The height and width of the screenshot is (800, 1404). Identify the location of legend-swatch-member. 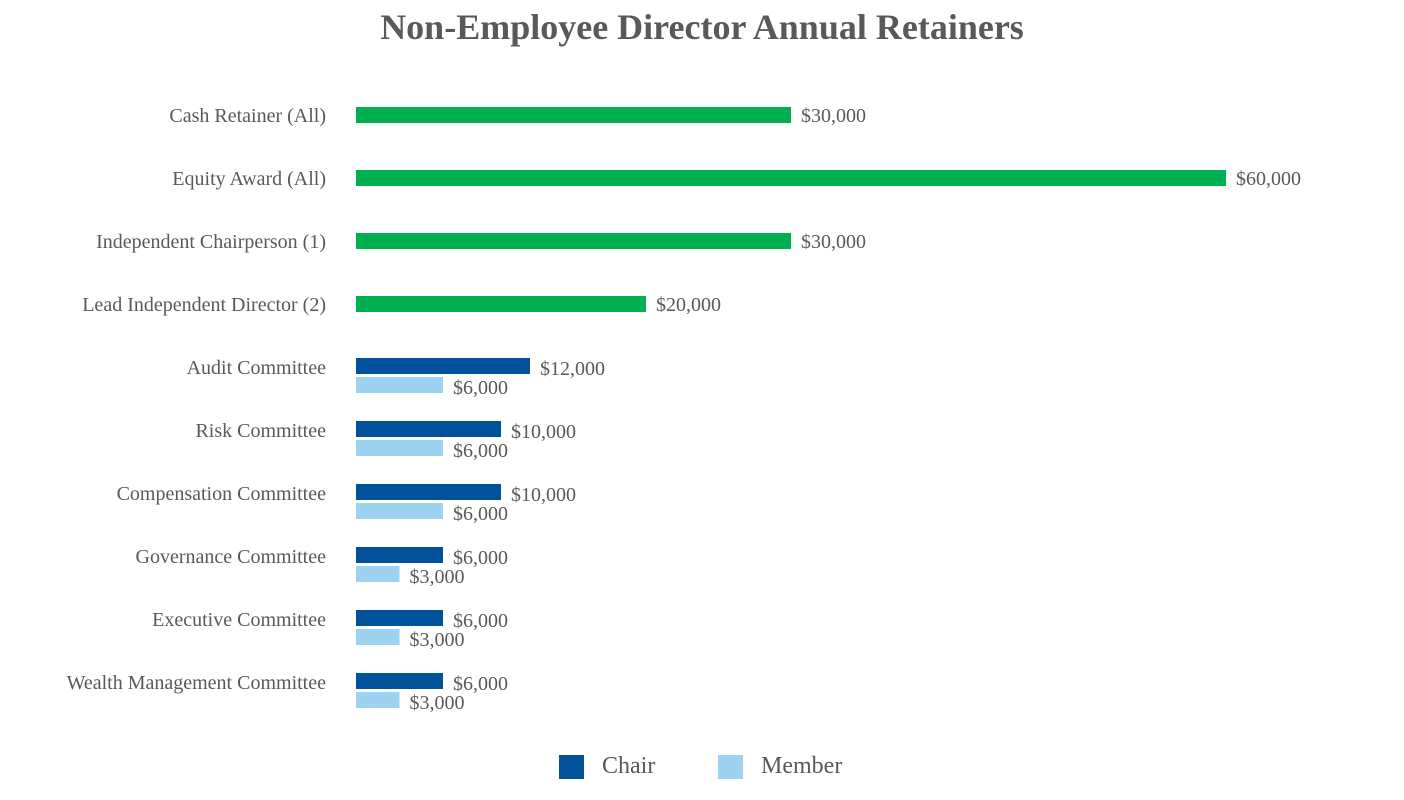
(730, 766).